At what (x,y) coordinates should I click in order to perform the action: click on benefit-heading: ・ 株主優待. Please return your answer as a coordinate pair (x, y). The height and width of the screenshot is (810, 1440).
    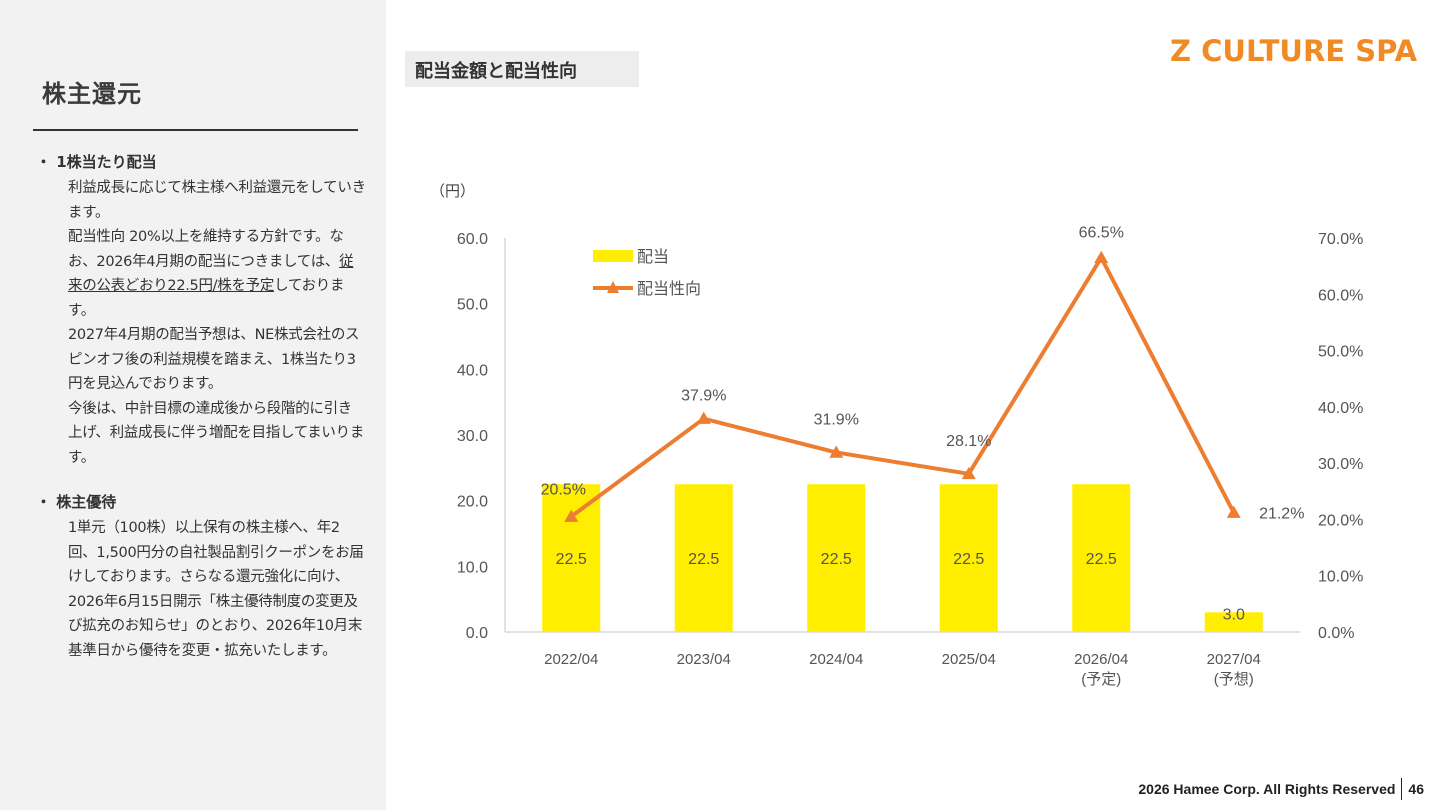
    Looking at the image, I should click on (76, 502).